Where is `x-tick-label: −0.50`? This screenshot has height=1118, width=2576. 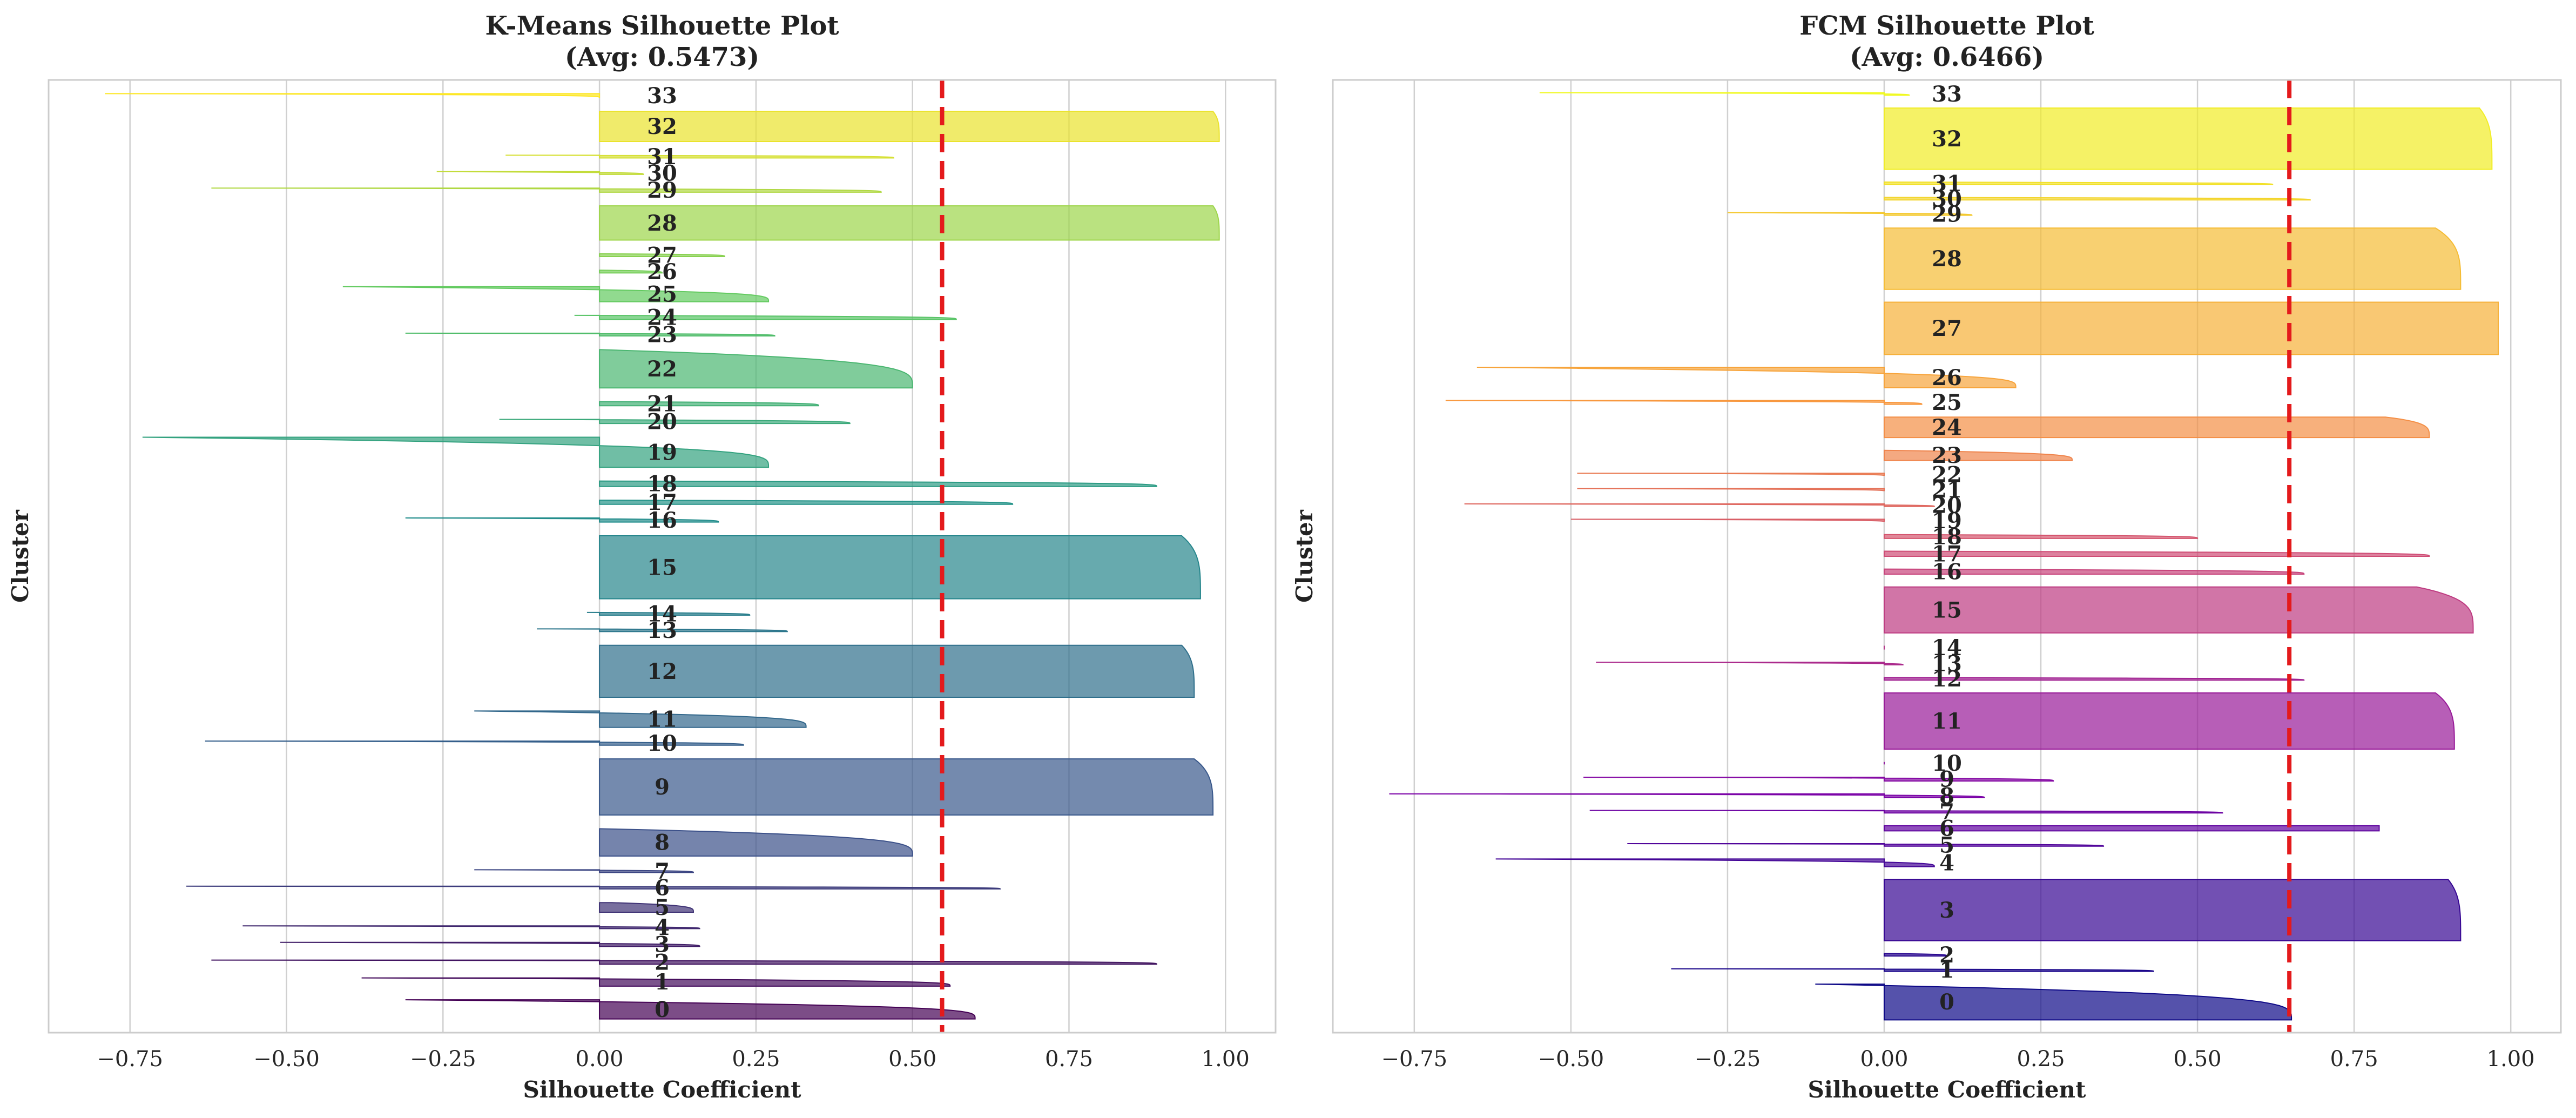
x-tick-label: −0.50 is located at coordinates (1571, 1059).